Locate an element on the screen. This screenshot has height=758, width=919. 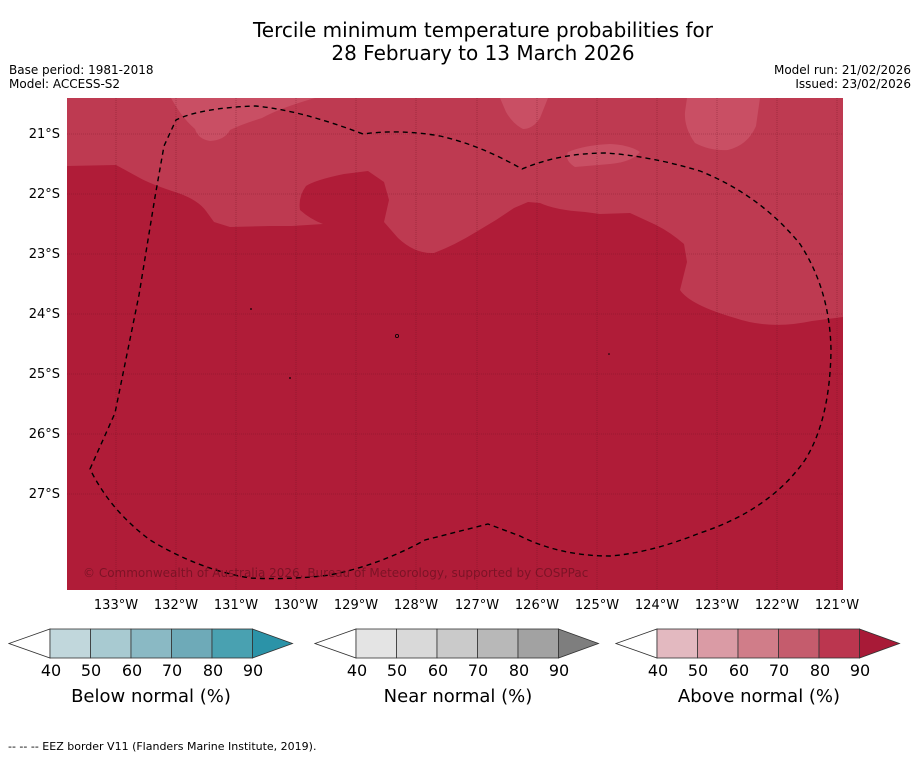
base-period: Base period: 1981-2018 is located at coordinates (81, 70).